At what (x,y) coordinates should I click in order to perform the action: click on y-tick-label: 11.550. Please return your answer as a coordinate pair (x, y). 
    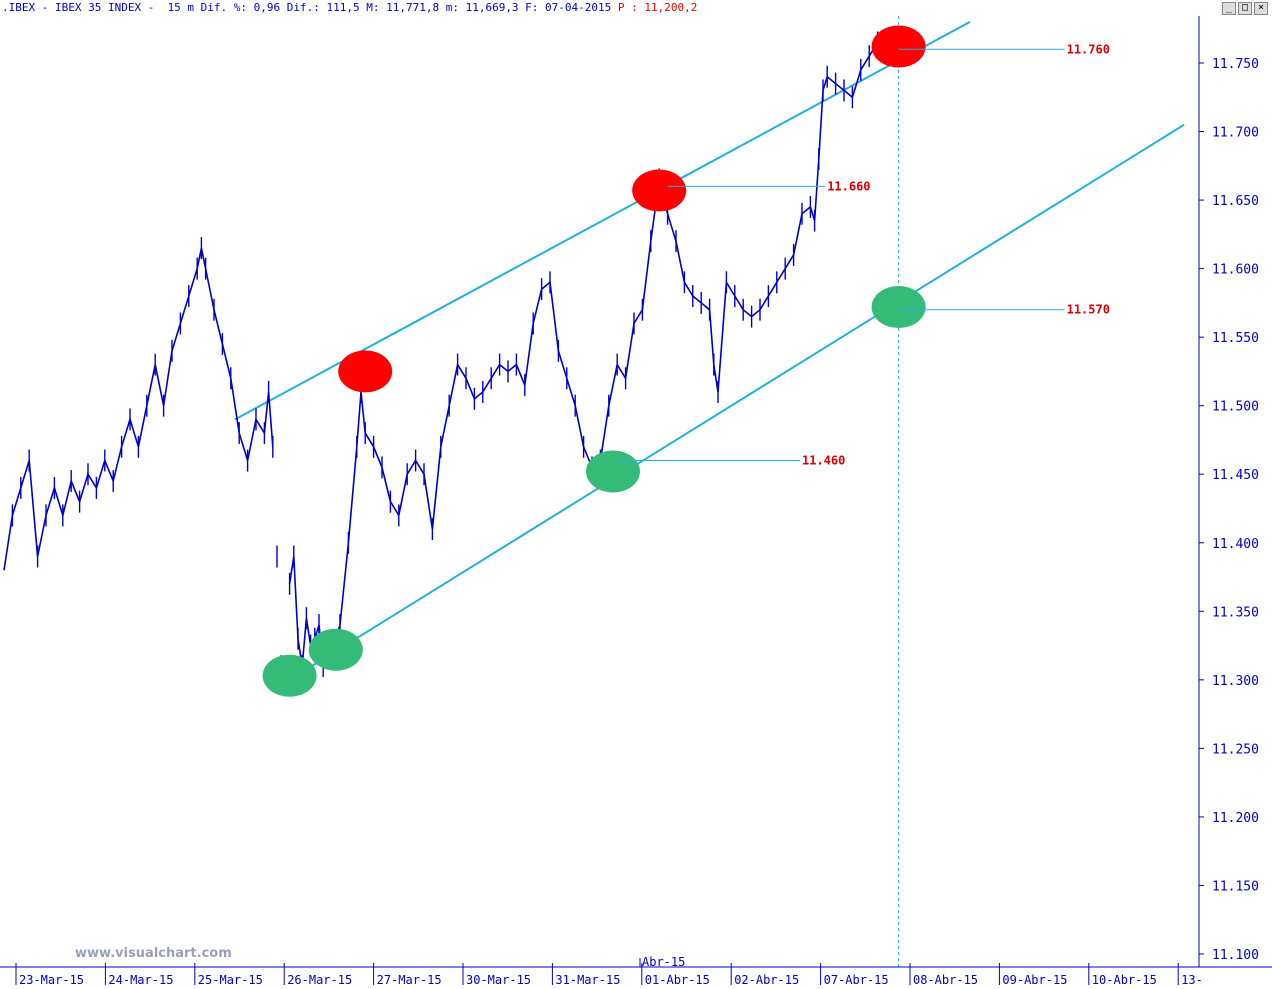
    Looking at the image, I should click on (1235, 338).